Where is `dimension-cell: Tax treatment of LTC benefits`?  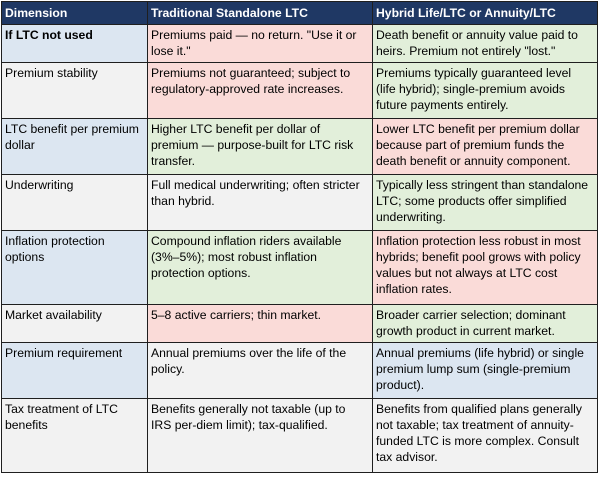
dimension-cell: Tax treatment of LTC benefits is located at coordinates (74, 435).